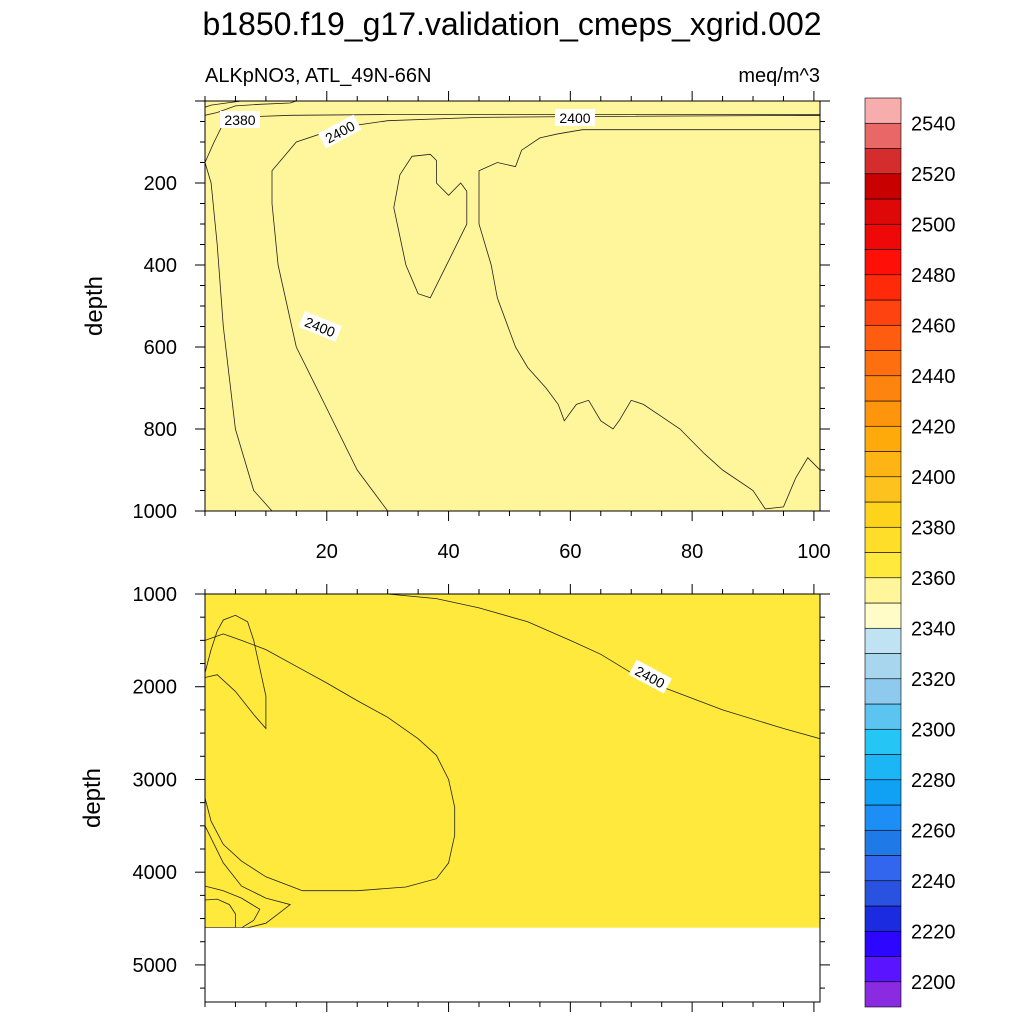  I want to click on colorbar-tick-label: 2400, so click(933, 478).